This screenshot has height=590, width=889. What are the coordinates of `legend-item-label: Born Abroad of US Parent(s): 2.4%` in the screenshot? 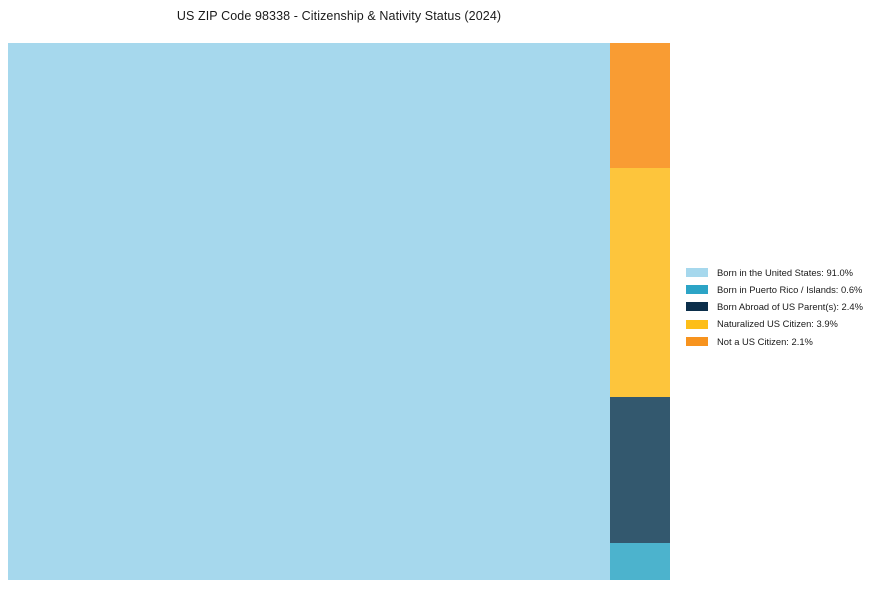 It's located at (790, 307).